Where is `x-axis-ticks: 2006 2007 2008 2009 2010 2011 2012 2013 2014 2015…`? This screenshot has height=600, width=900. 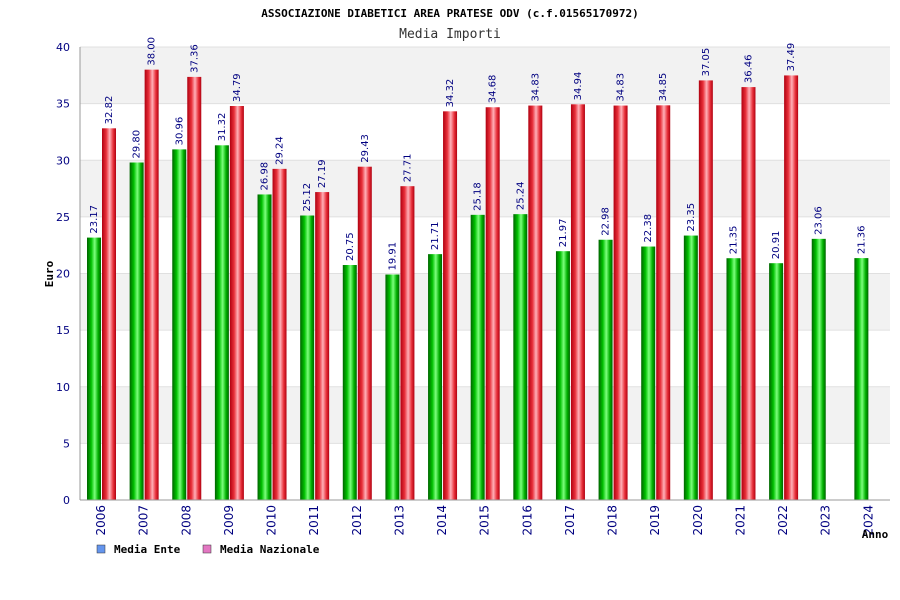 x-axis-ticks: 2006 2007 2008 2009 2010 2011 2012 2013 2014 2015… is located at coordinates (484, 520).